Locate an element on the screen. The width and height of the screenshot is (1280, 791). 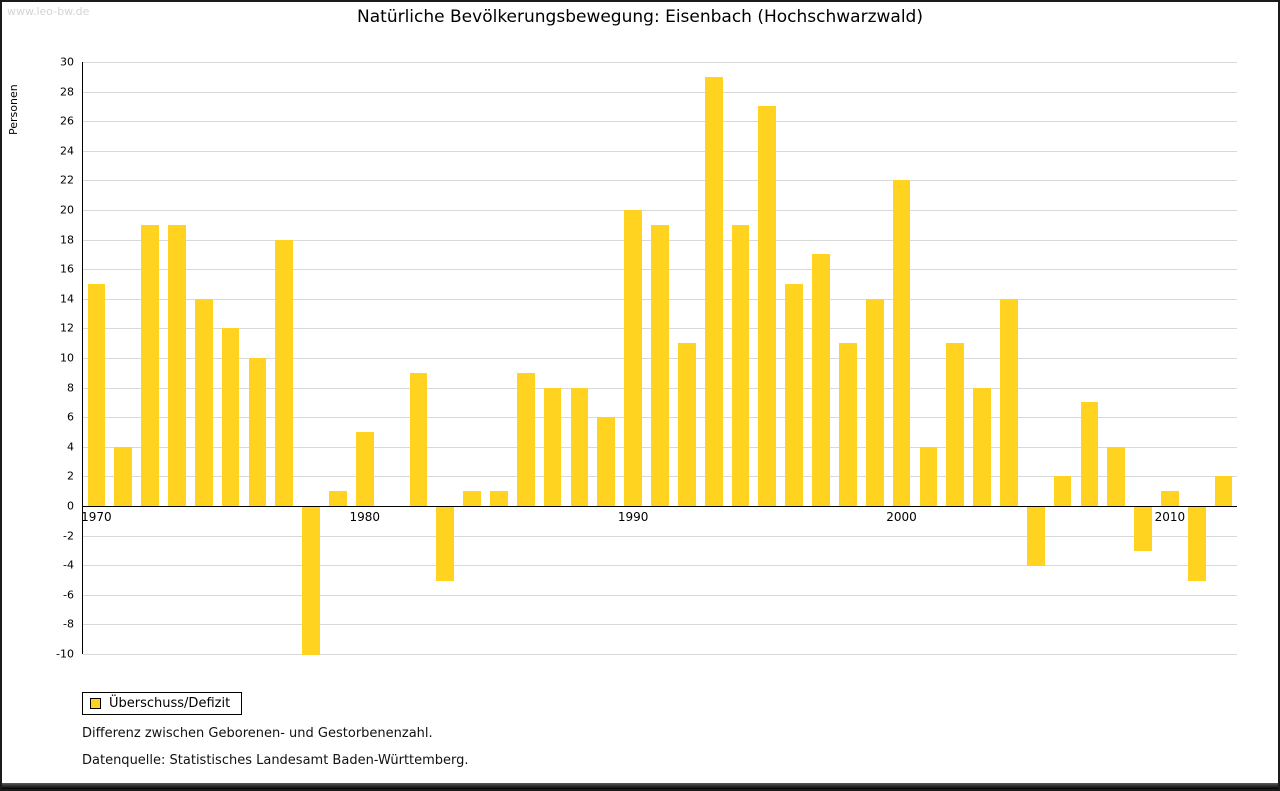
bar-1973 is located at coordinates (177, 365).